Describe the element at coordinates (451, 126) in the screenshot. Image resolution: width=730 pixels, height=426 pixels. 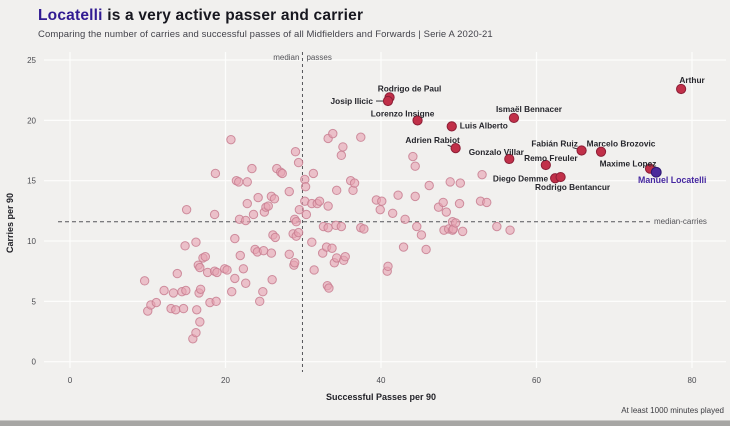
I see `player-point-luis-alberto` at that location.